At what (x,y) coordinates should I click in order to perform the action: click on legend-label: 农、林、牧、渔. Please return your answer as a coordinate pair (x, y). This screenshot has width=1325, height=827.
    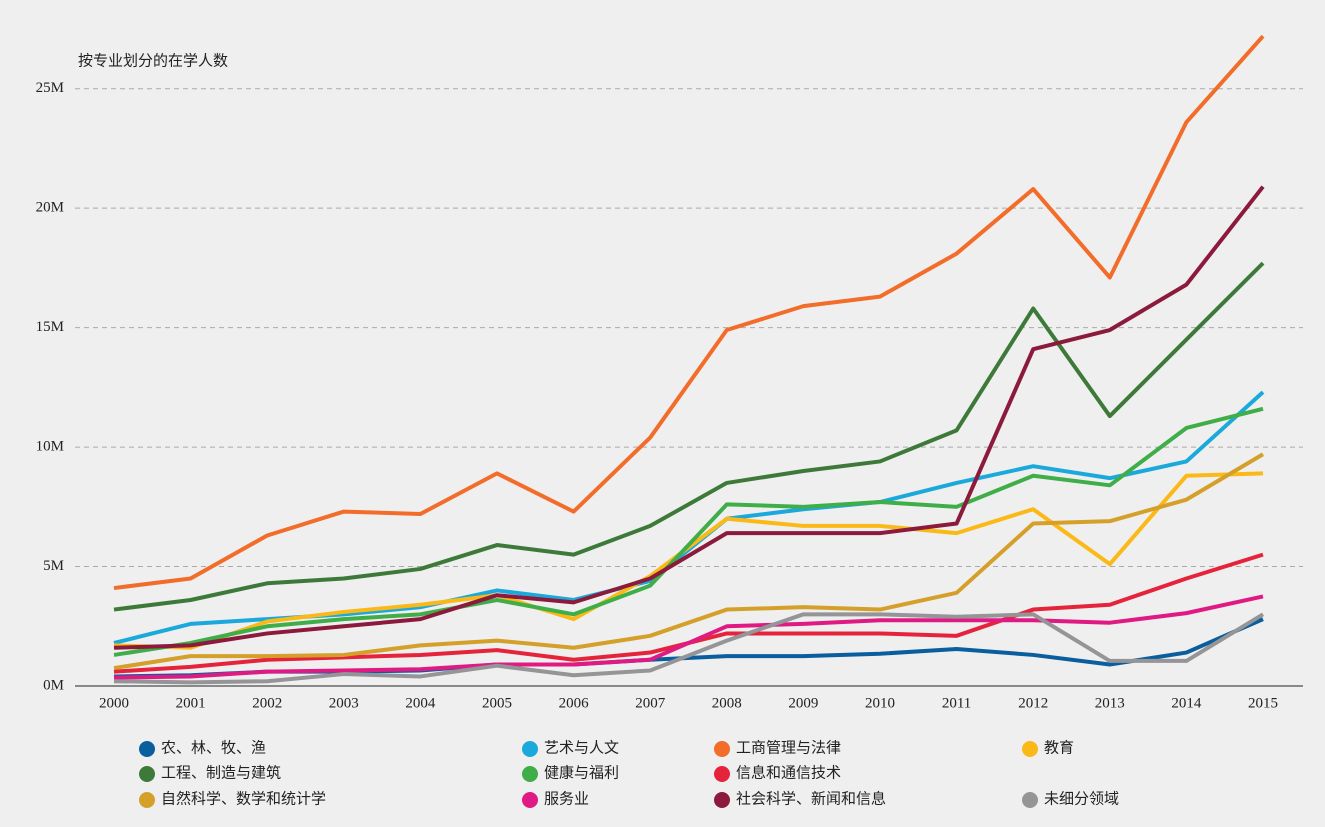
    Looking at the image, I should click on (213, 747).